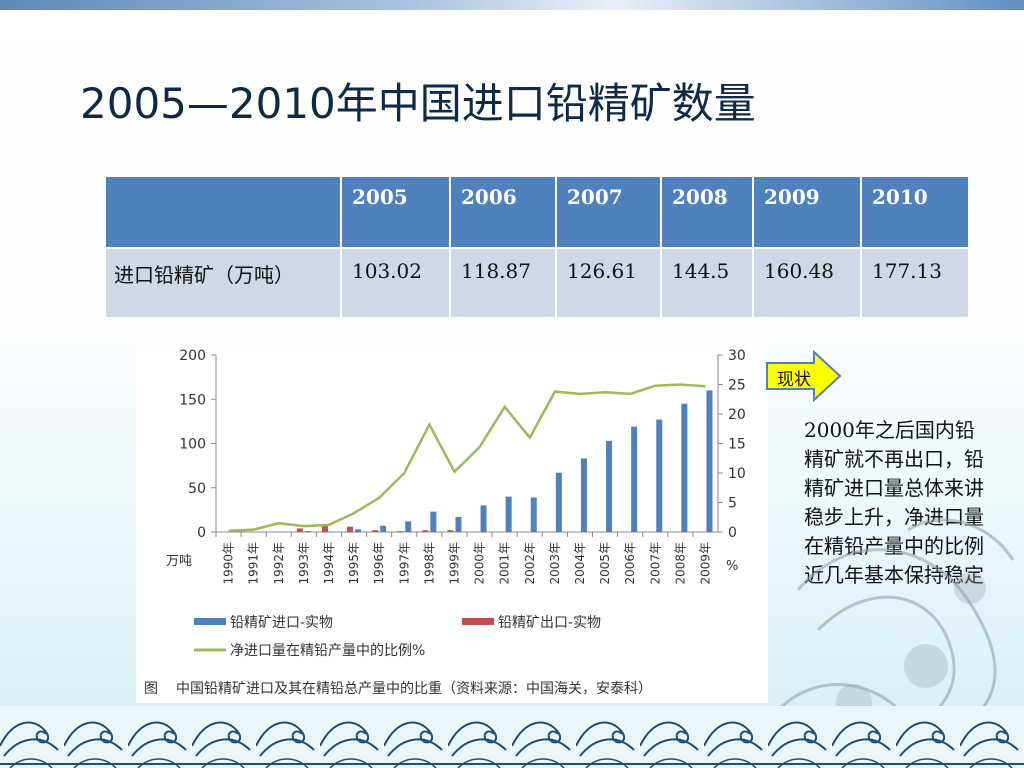 This screenshot has width=1024, height=768. I want to click on table-header-cell: 2009, so click(807, 212).